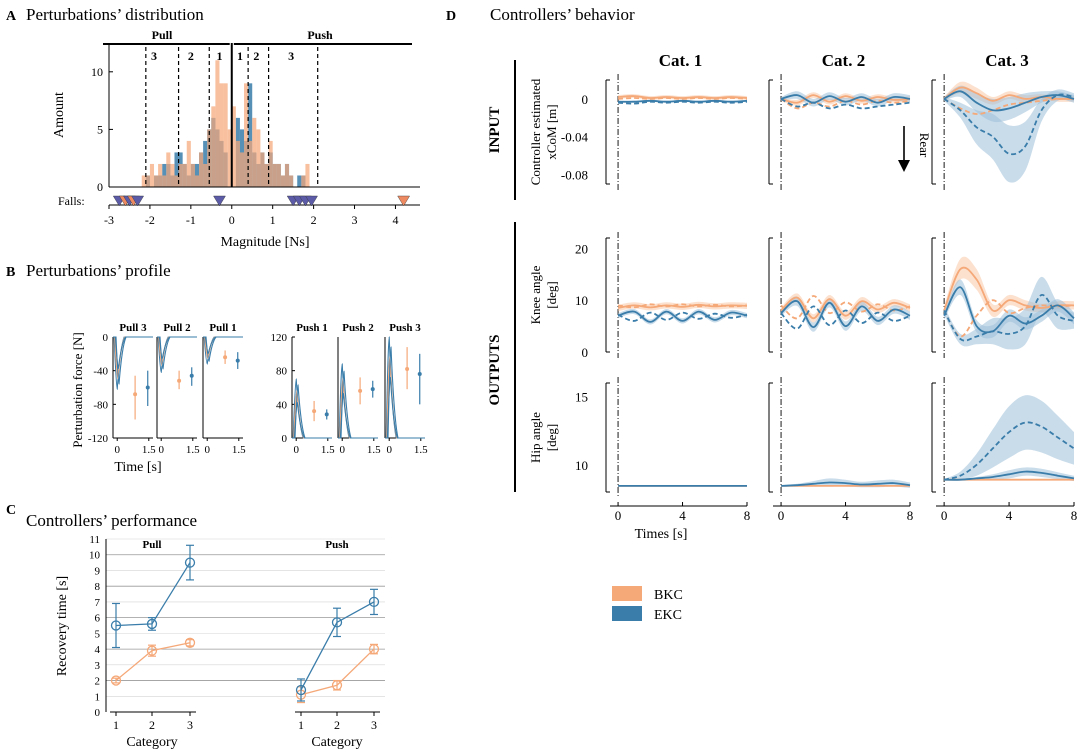 The width and height of the screenshot is (1084, 753). Describe the element at coordinates (551, 294) in the screenshot. I see `row-ylabel: [deg]` at that location.